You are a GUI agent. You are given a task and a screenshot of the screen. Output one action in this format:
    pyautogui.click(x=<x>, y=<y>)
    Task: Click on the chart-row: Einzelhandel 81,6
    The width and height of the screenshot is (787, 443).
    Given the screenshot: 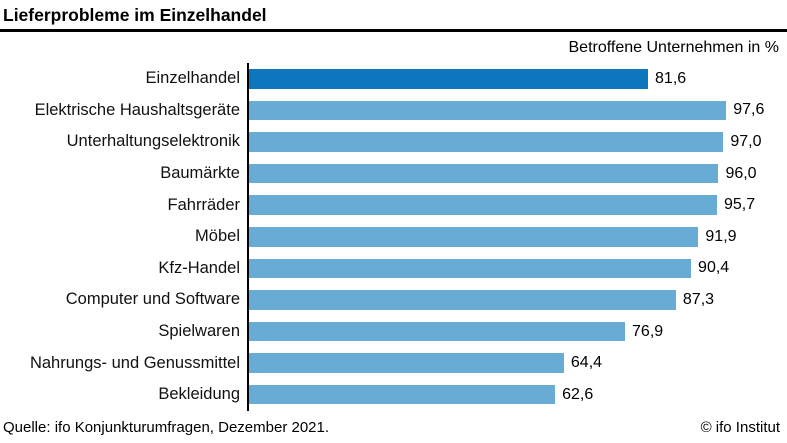 What is the action you would take?
    pyautogui.click(x=393, y=79)
    